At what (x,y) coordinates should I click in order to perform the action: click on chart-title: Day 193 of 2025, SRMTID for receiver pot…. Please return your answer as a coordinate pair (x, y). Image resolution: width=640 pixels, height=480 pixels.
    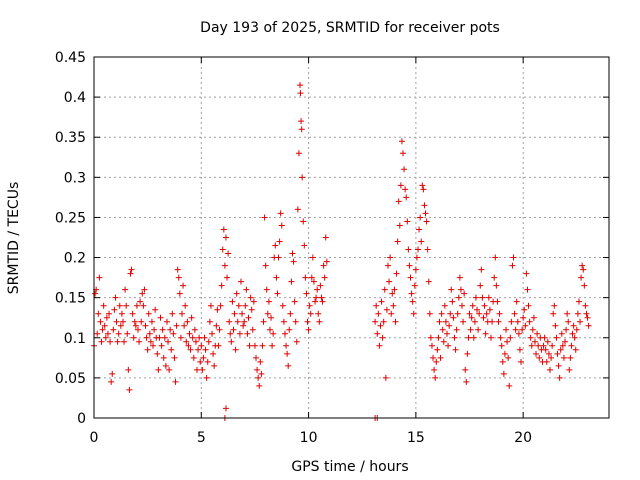
    Looking at the image, I should click on (350, 28).